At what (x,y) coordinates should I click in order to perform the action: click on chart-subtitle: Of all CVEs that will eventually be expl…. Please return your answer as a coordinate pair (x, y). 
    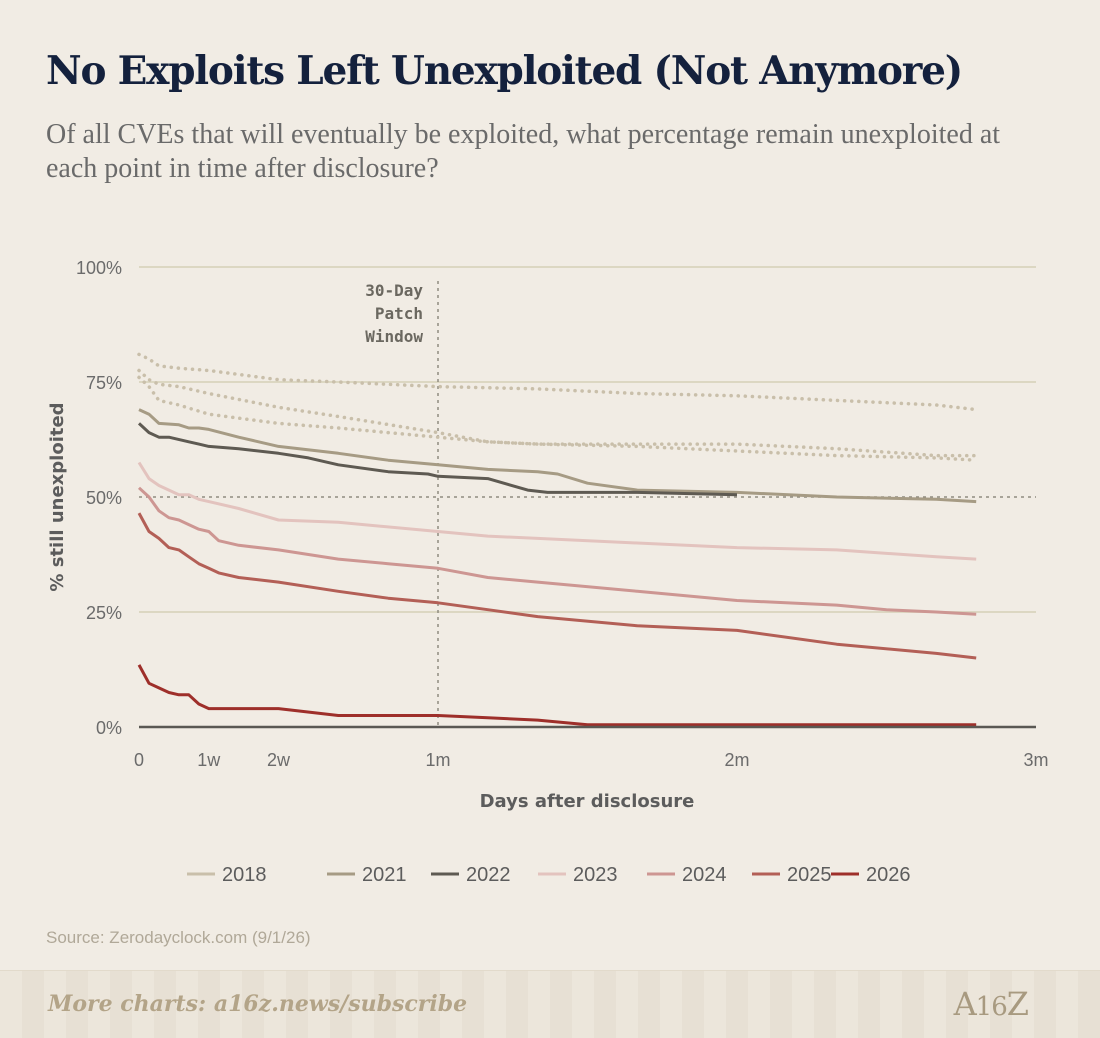
    Looking at the image, I should click on (523, 151).